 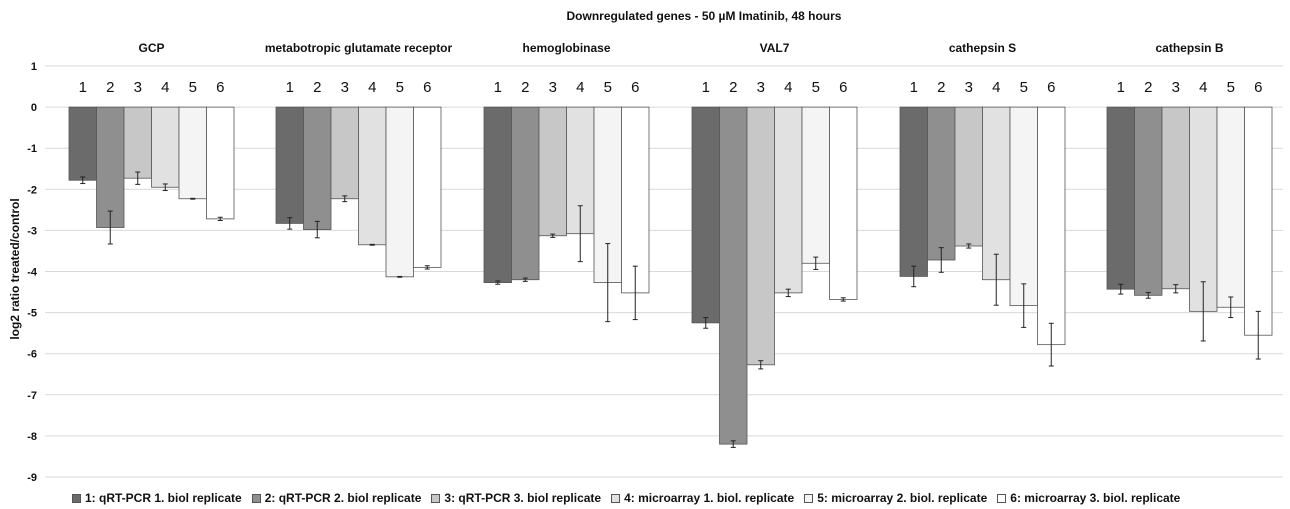 I want to click on group-label: cathepsin S, so click(x=982, y=48).